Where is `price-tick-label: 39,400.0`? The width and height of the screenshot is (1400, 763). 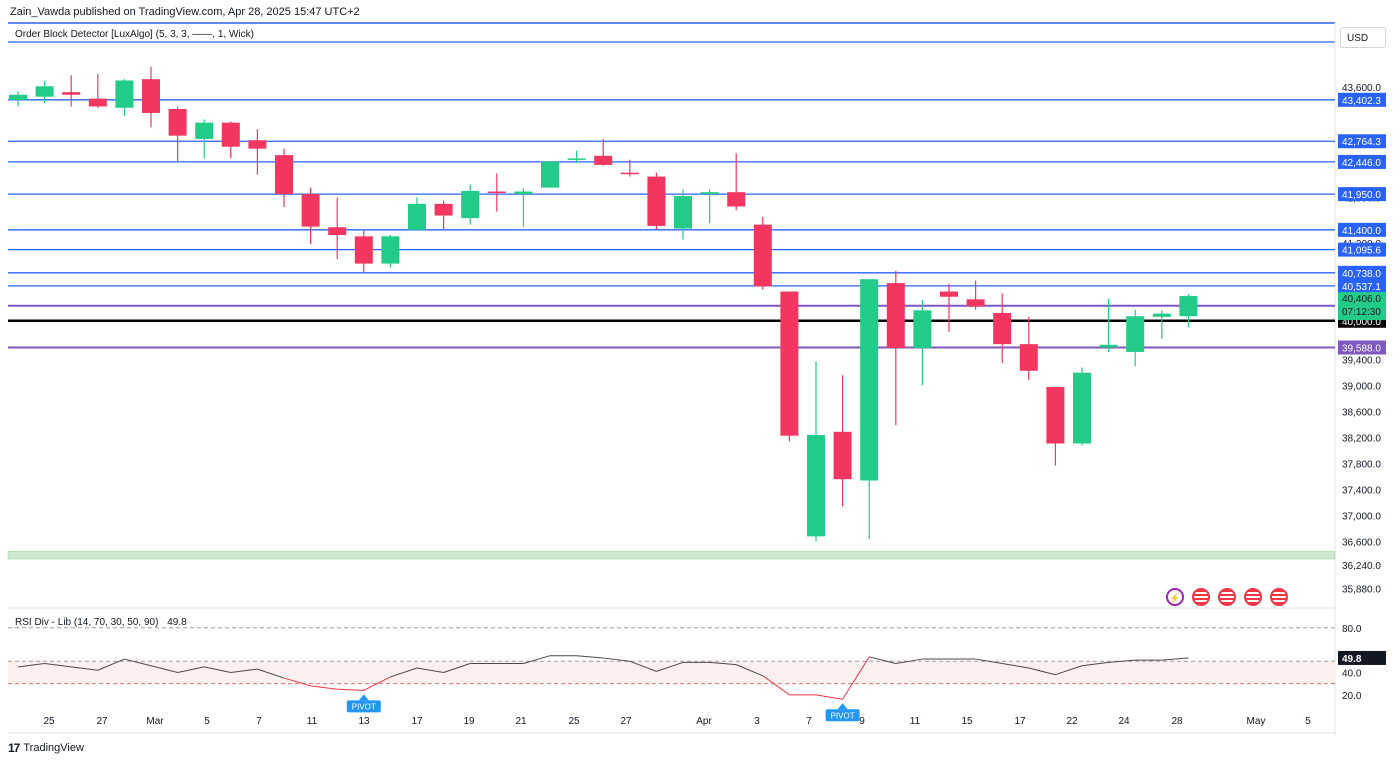
price-tick-label: 39,400.0 is located at coordinates (1361, 361).